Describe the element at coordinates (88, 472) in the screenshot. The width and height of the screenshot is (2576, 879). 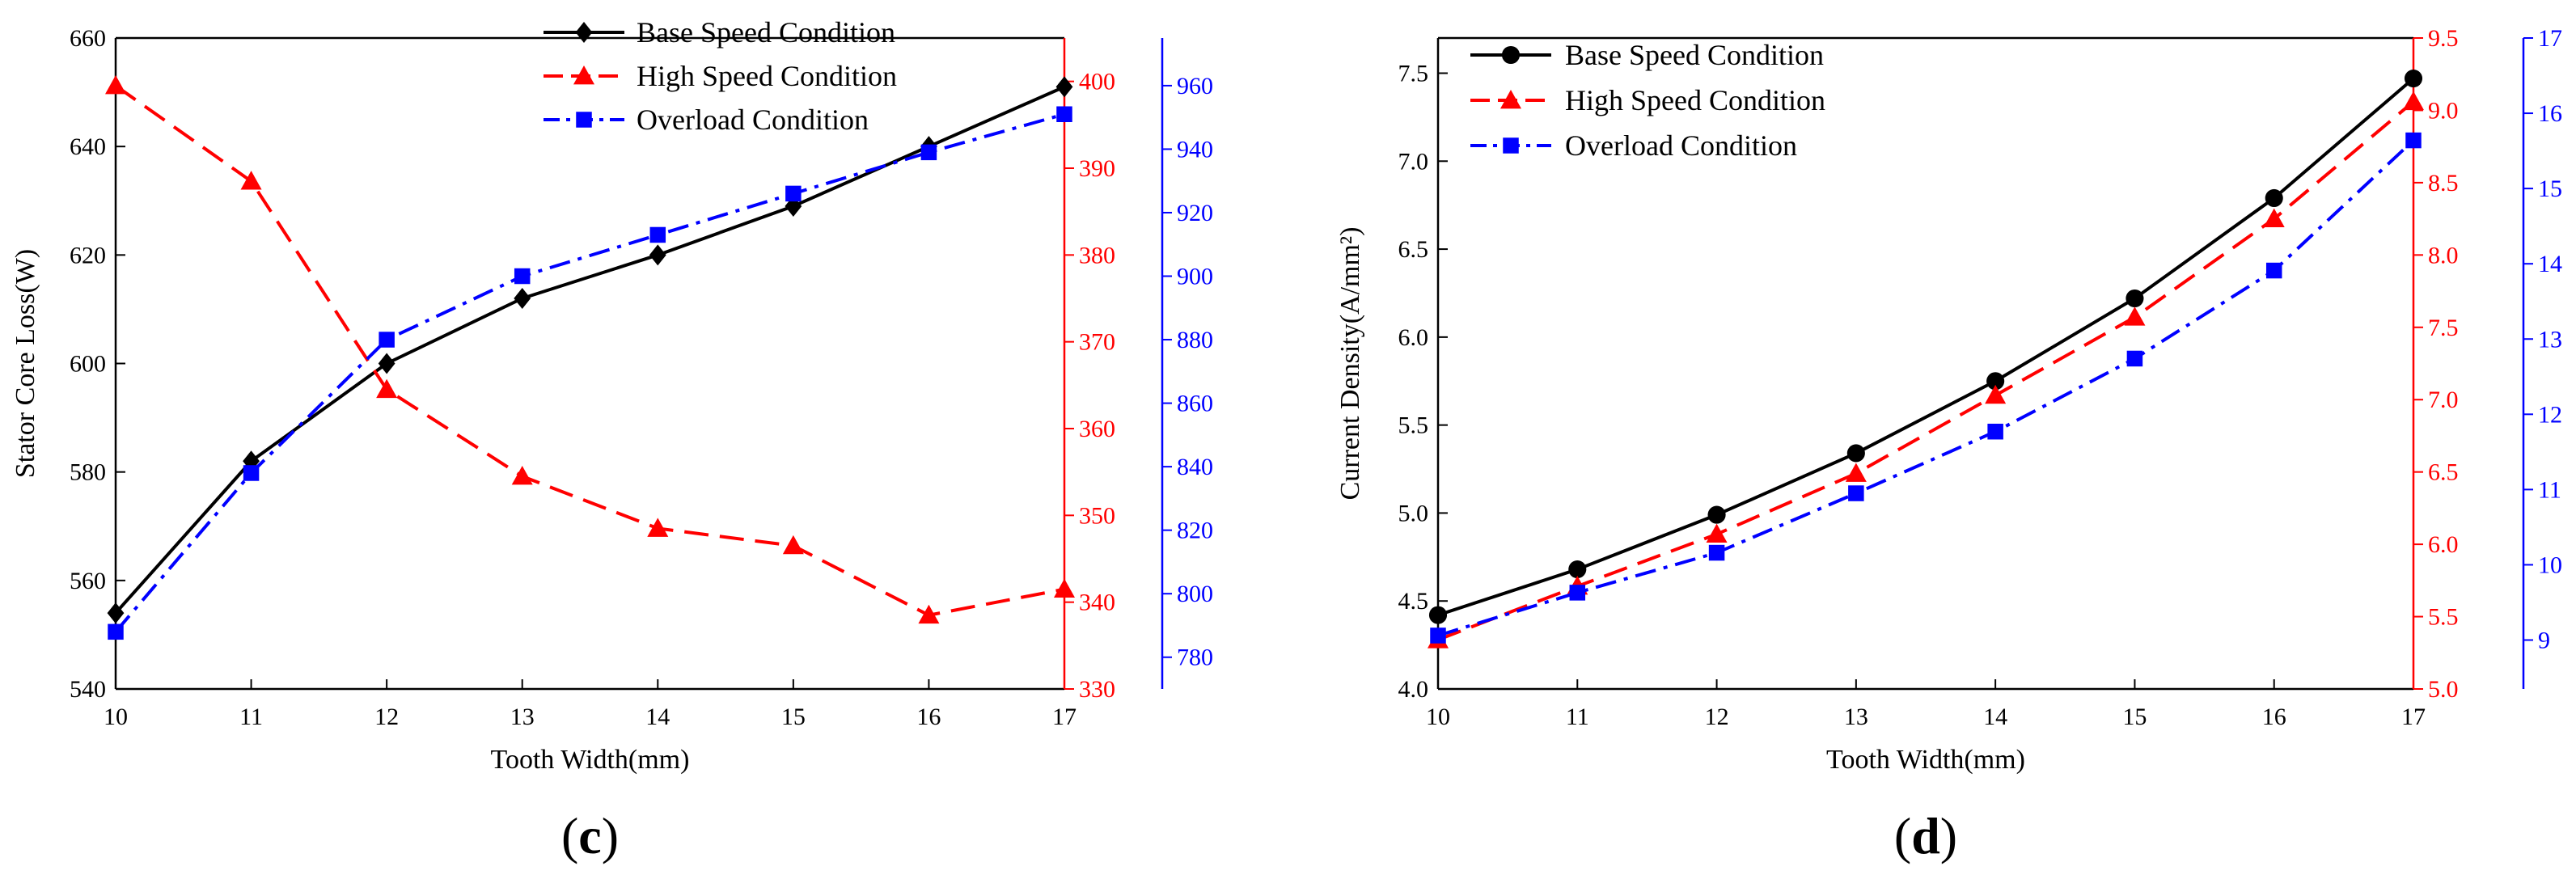
I see `left-tick-label: 580` at that location.